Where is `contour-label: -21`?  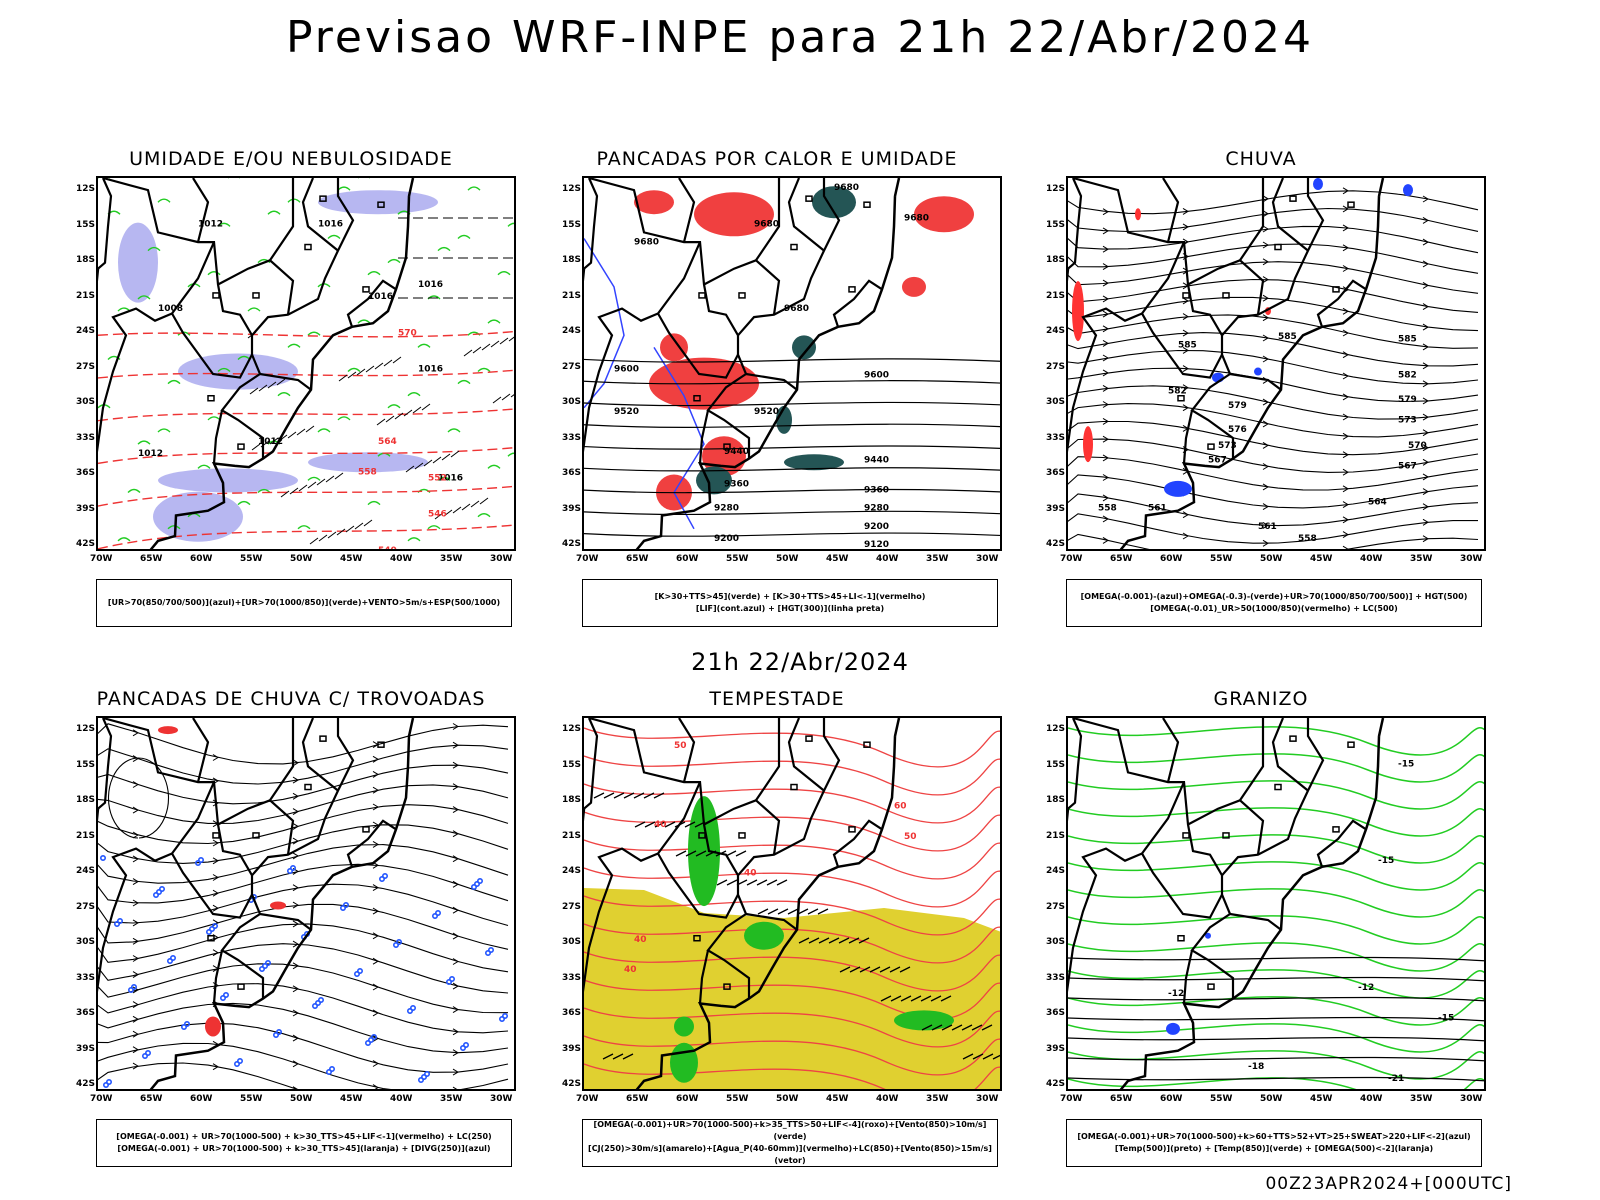
contour-label: -21 is located at coordinates (1396, 1079).